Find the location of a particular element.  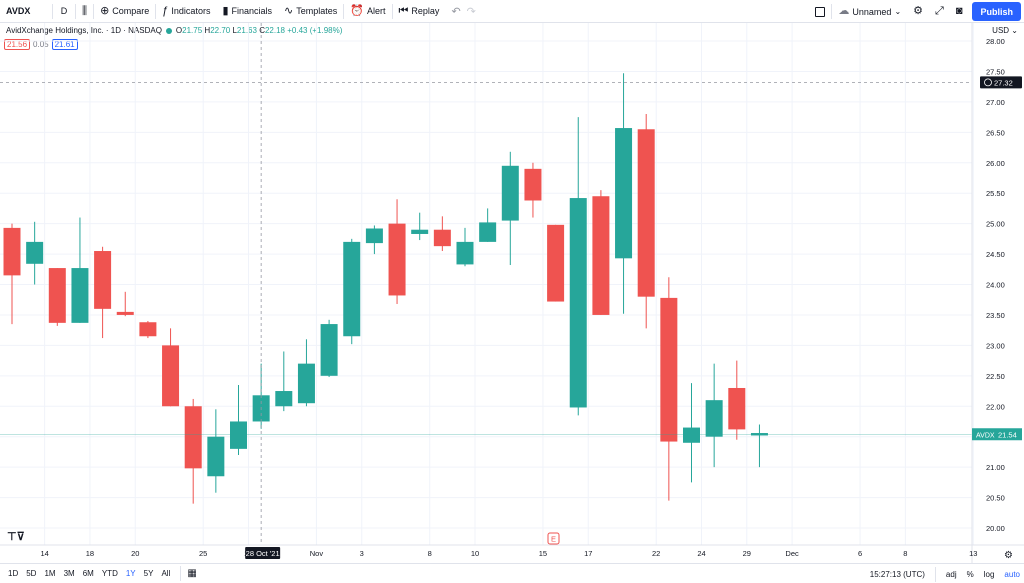

market-status-icon is located at coordinates (168, 30).